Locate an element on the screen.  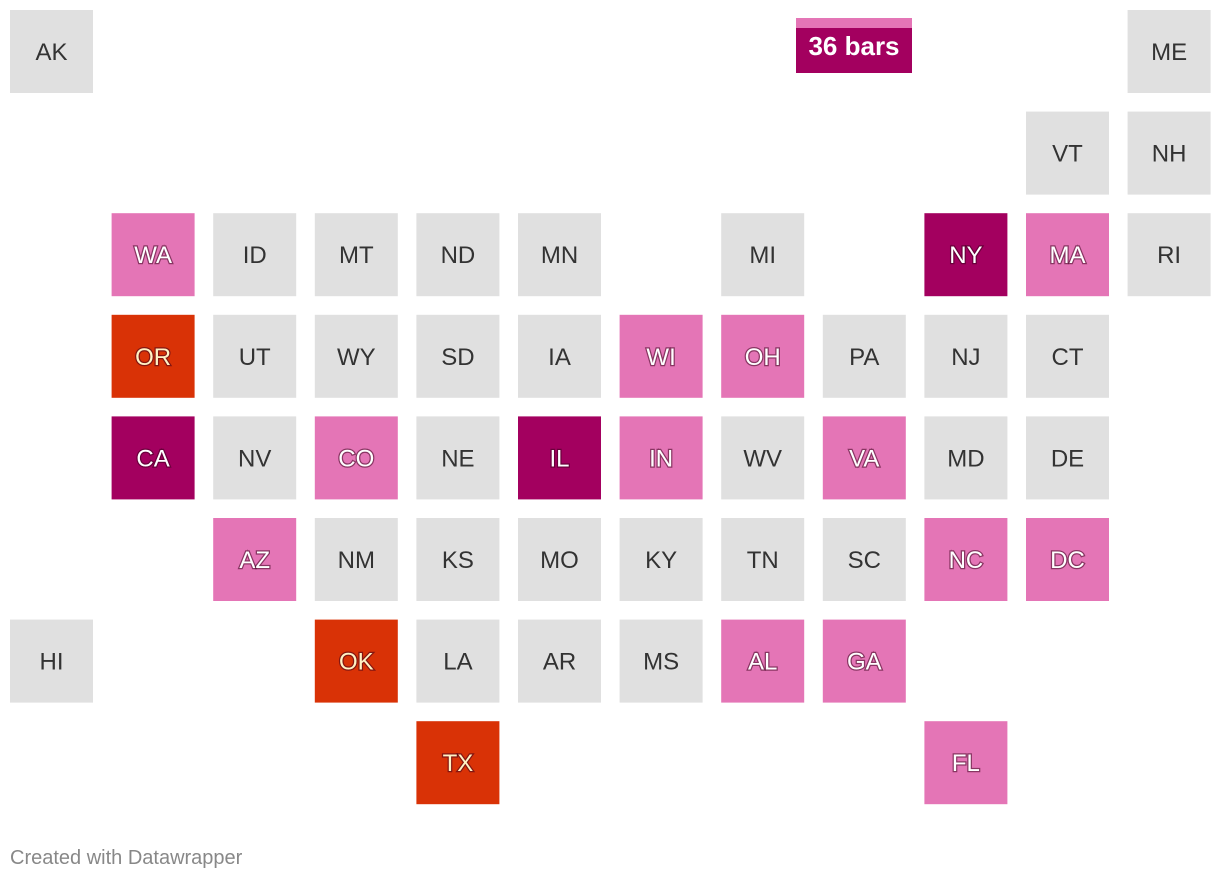
state-label: TX is located at coordinates (458, 763).